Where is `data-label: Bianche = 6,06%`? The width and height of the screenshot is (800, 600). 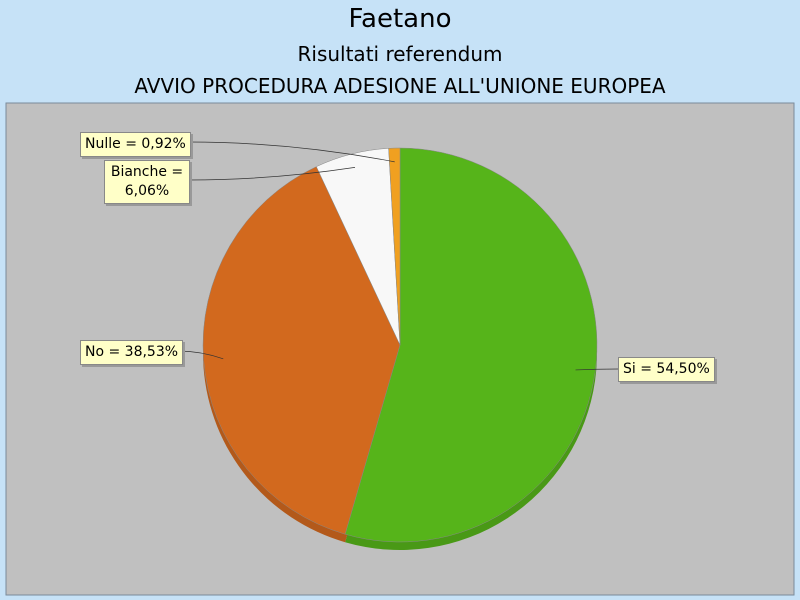
data-label: Bianche = 6,06% is located at coordinates (147, 182).